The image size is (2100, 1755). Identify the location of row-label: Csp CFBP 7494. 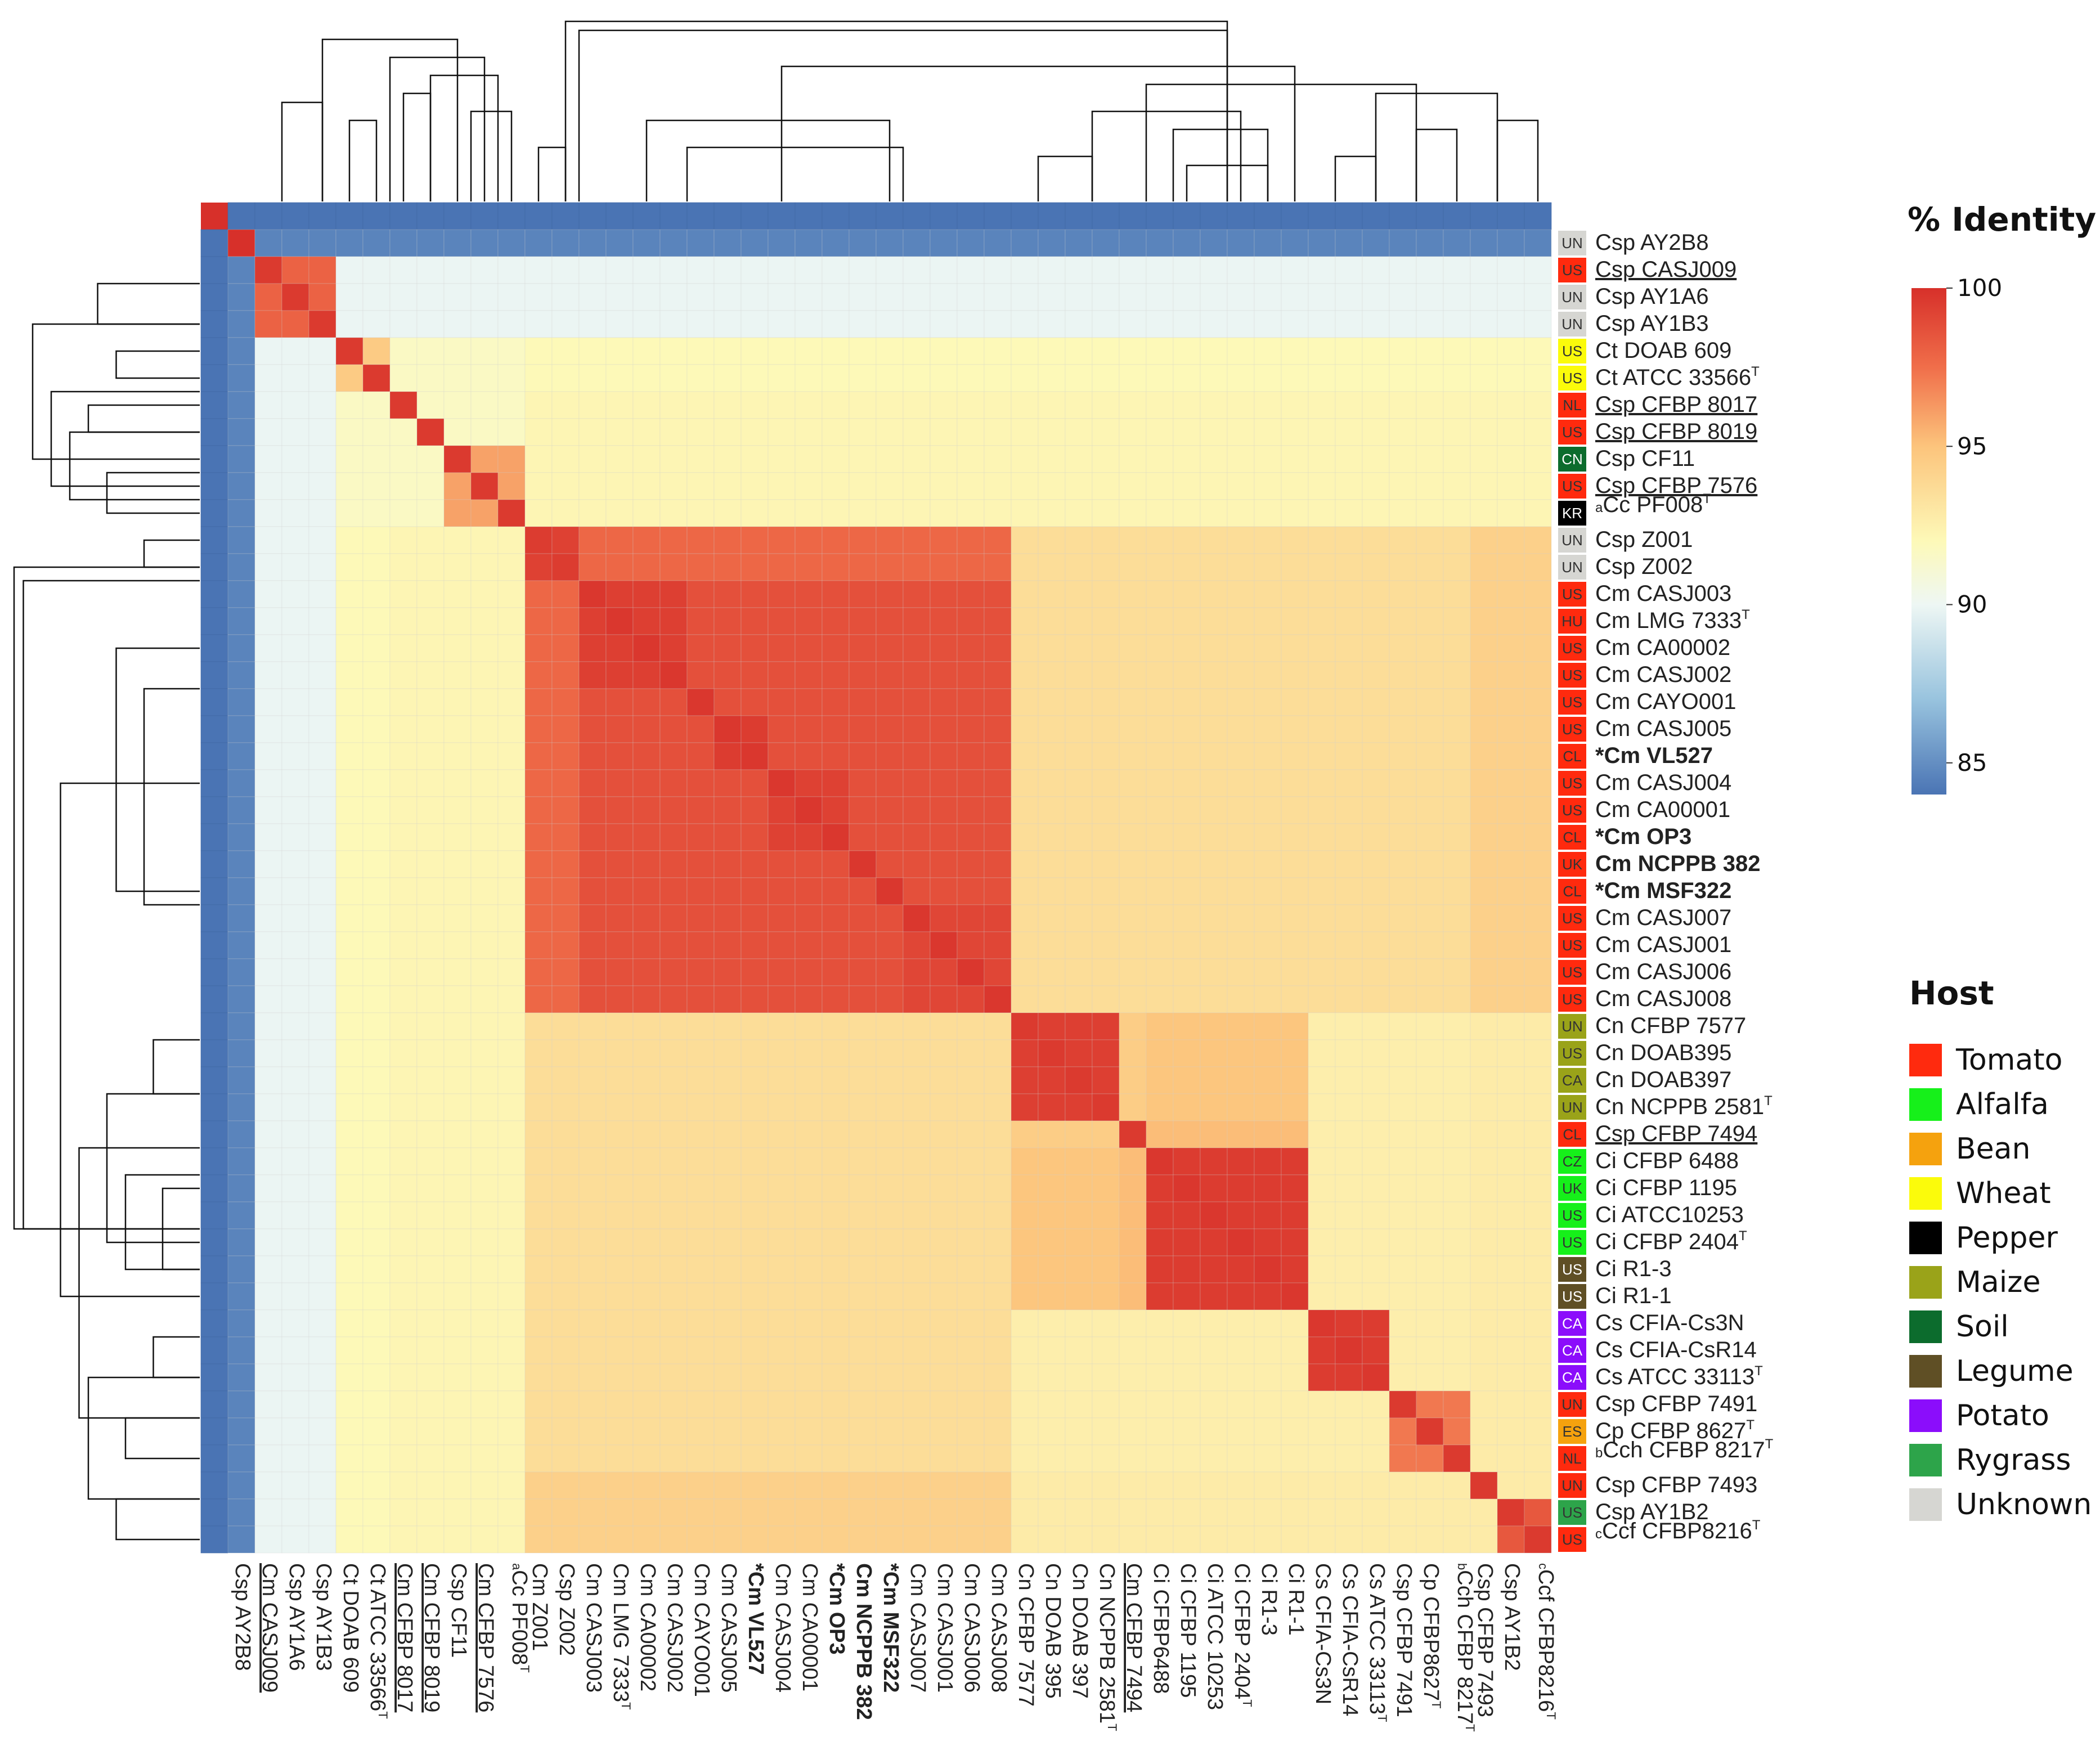
(1676, 1133).